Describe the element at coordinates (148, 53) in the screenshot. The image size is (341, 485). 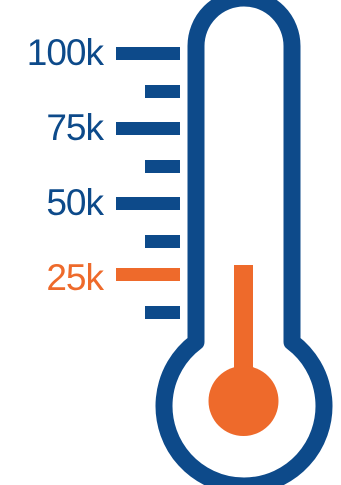
I see `major-tick-100k` at that location.